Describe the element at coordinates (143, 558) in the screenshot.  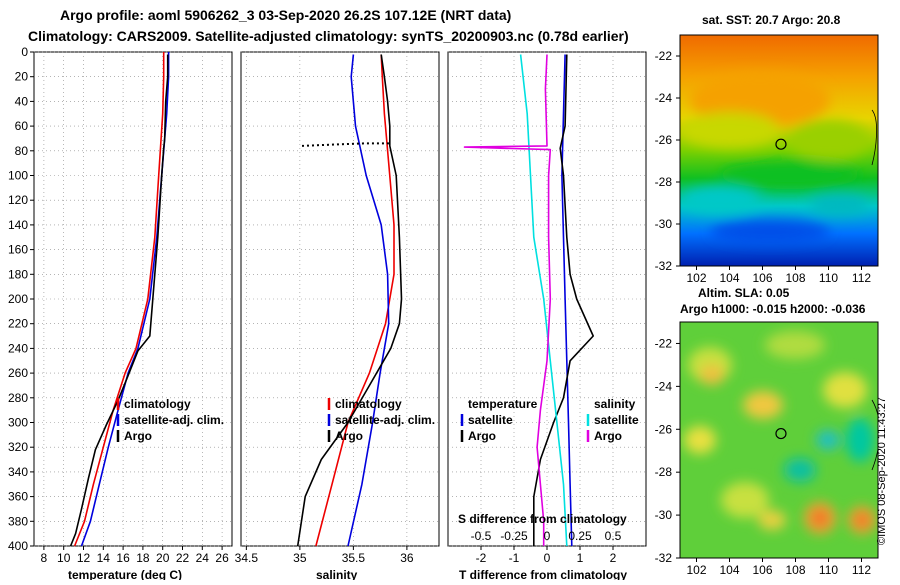
I see `x-tick-label: 18` at that location.